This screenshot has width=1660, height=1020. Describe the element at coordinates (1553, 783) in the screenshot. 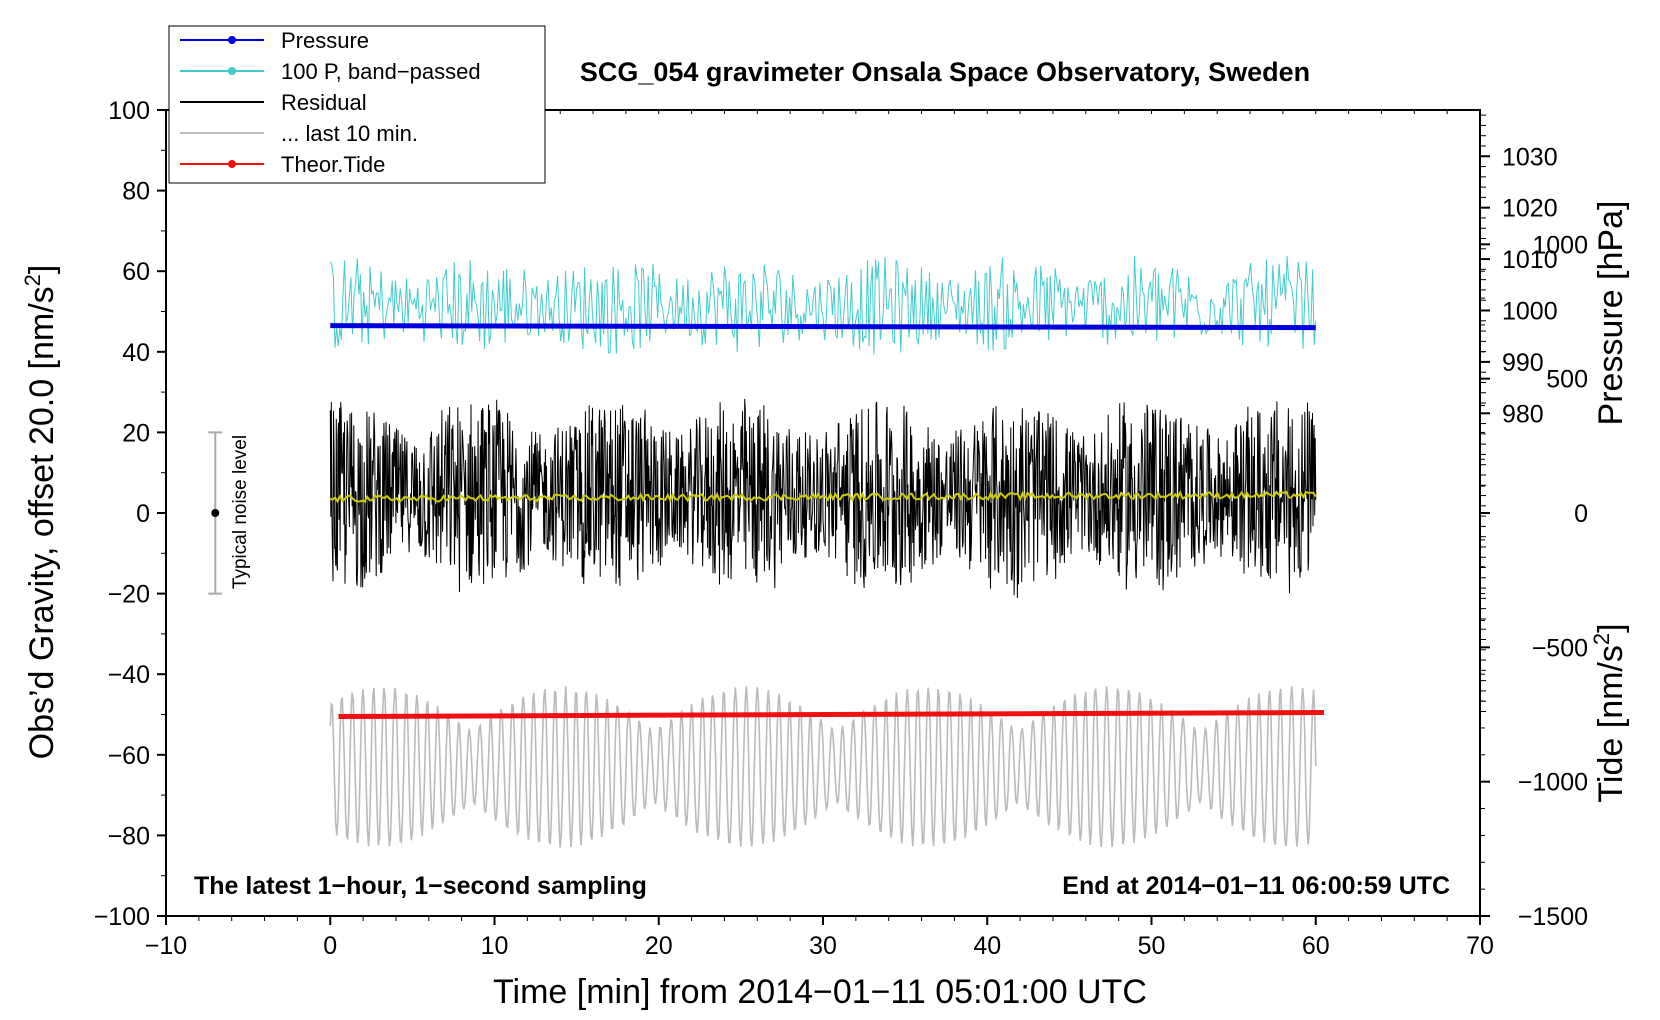

I see `tide-tick-label: −1000` at that location.